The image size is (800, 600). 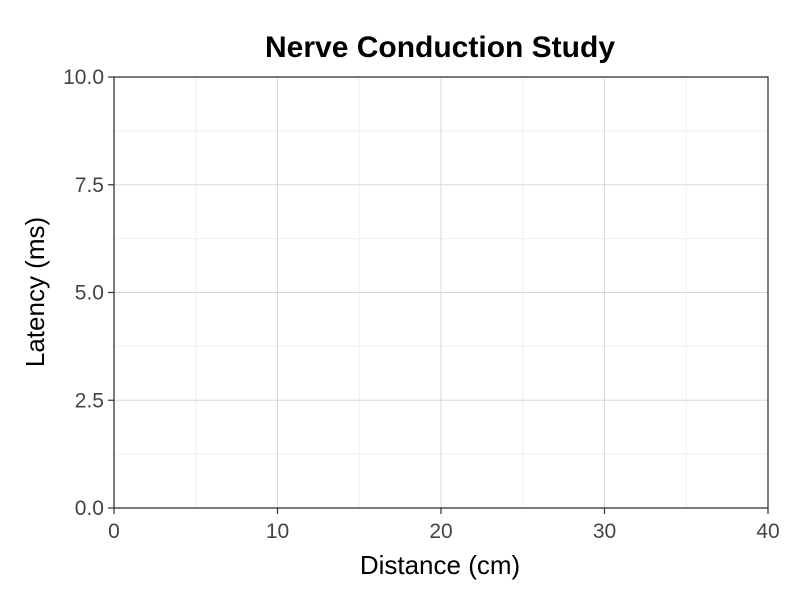 I want to click on x-tick-label: 30, so click(x=604, y=531).